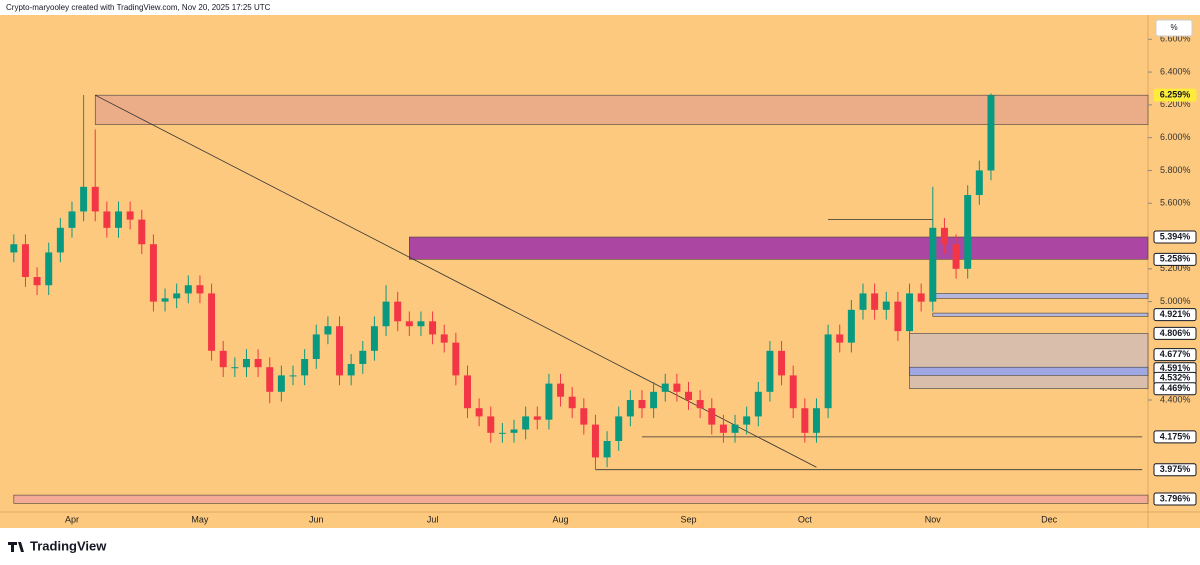 The width and height of the screenshot is (1200, 565). What do you see at coordinates (68, 545) in the screenshot?
I see `footer-logo: TradingView` at bounding box center [68, 545].